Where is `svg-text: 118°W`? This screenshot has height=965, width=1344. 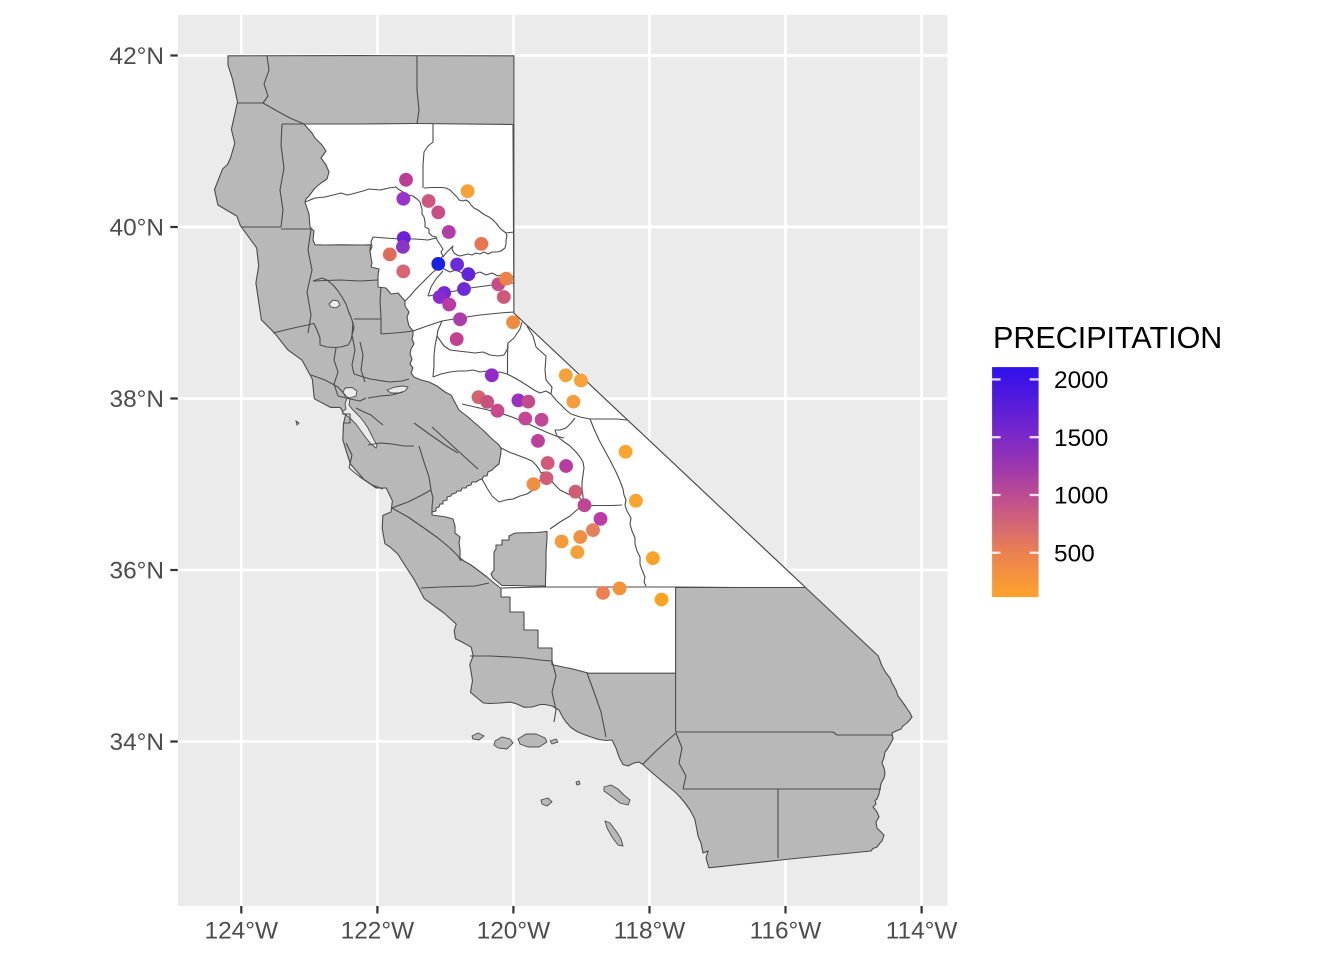 svg-text: 118°W is located at coordinates (650, 930).